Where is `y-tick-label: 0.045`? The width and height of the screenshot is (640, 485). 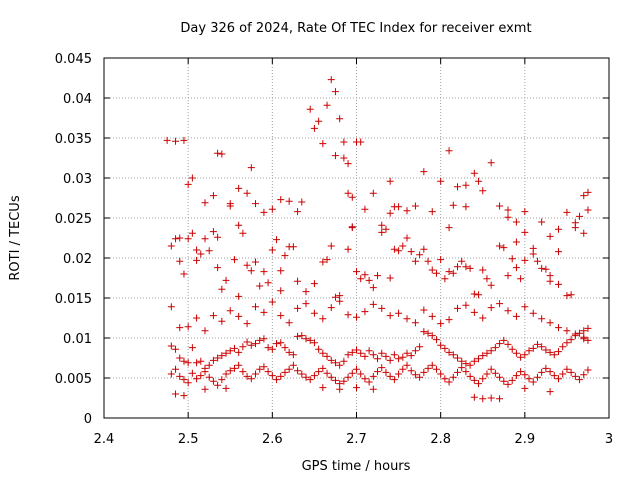 y-tick-label: 0.045 is located at coordinates (73, 59).